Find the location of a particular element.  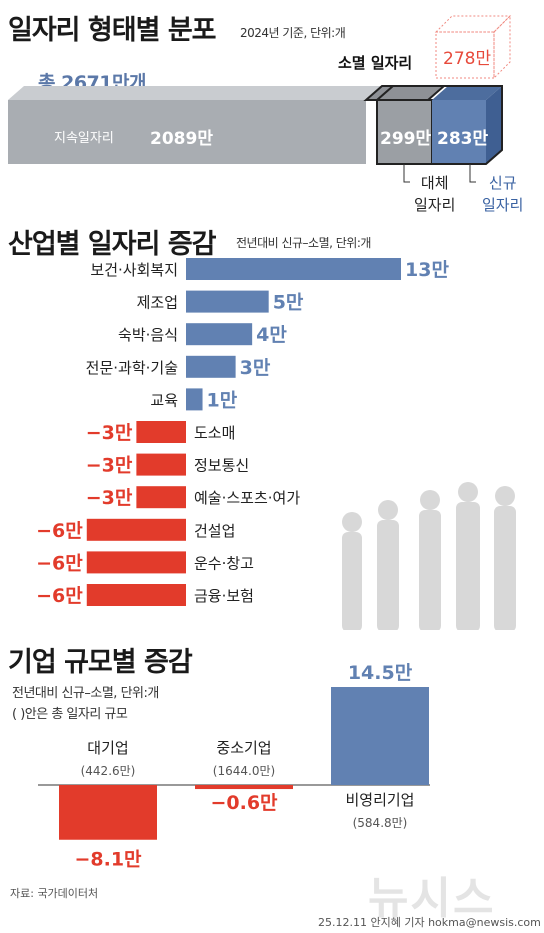

source-text: 자료: 국가데이터처 is located at coordinates (54, 893).